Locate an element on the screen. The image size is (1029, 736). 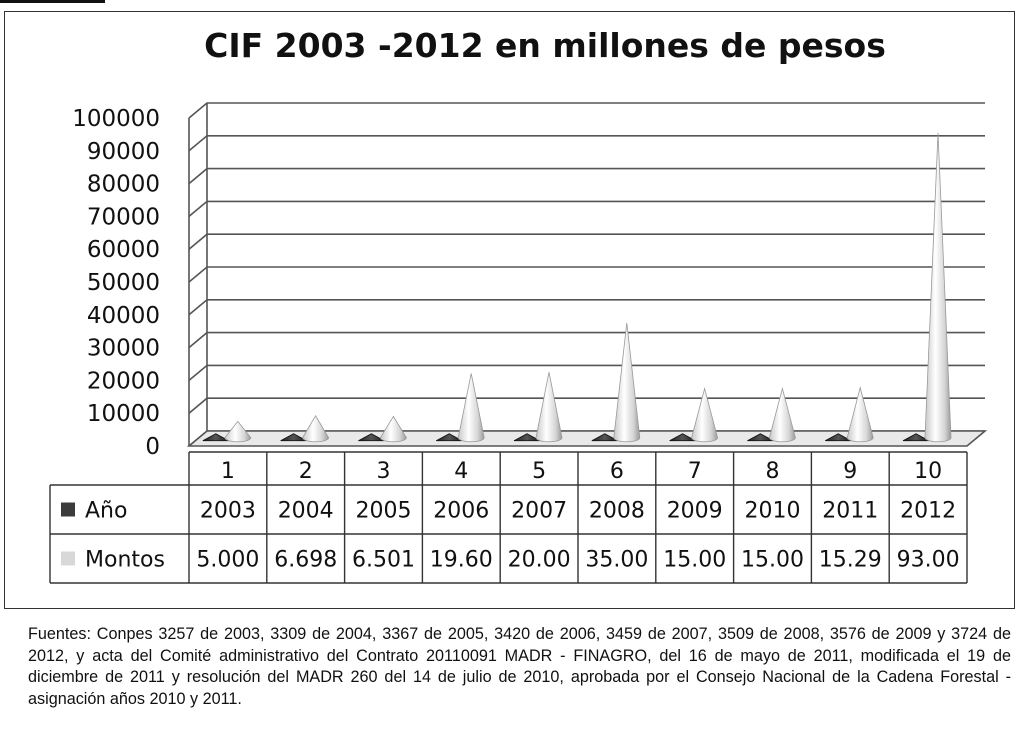
top-rule is located at coordinates (52, 1).